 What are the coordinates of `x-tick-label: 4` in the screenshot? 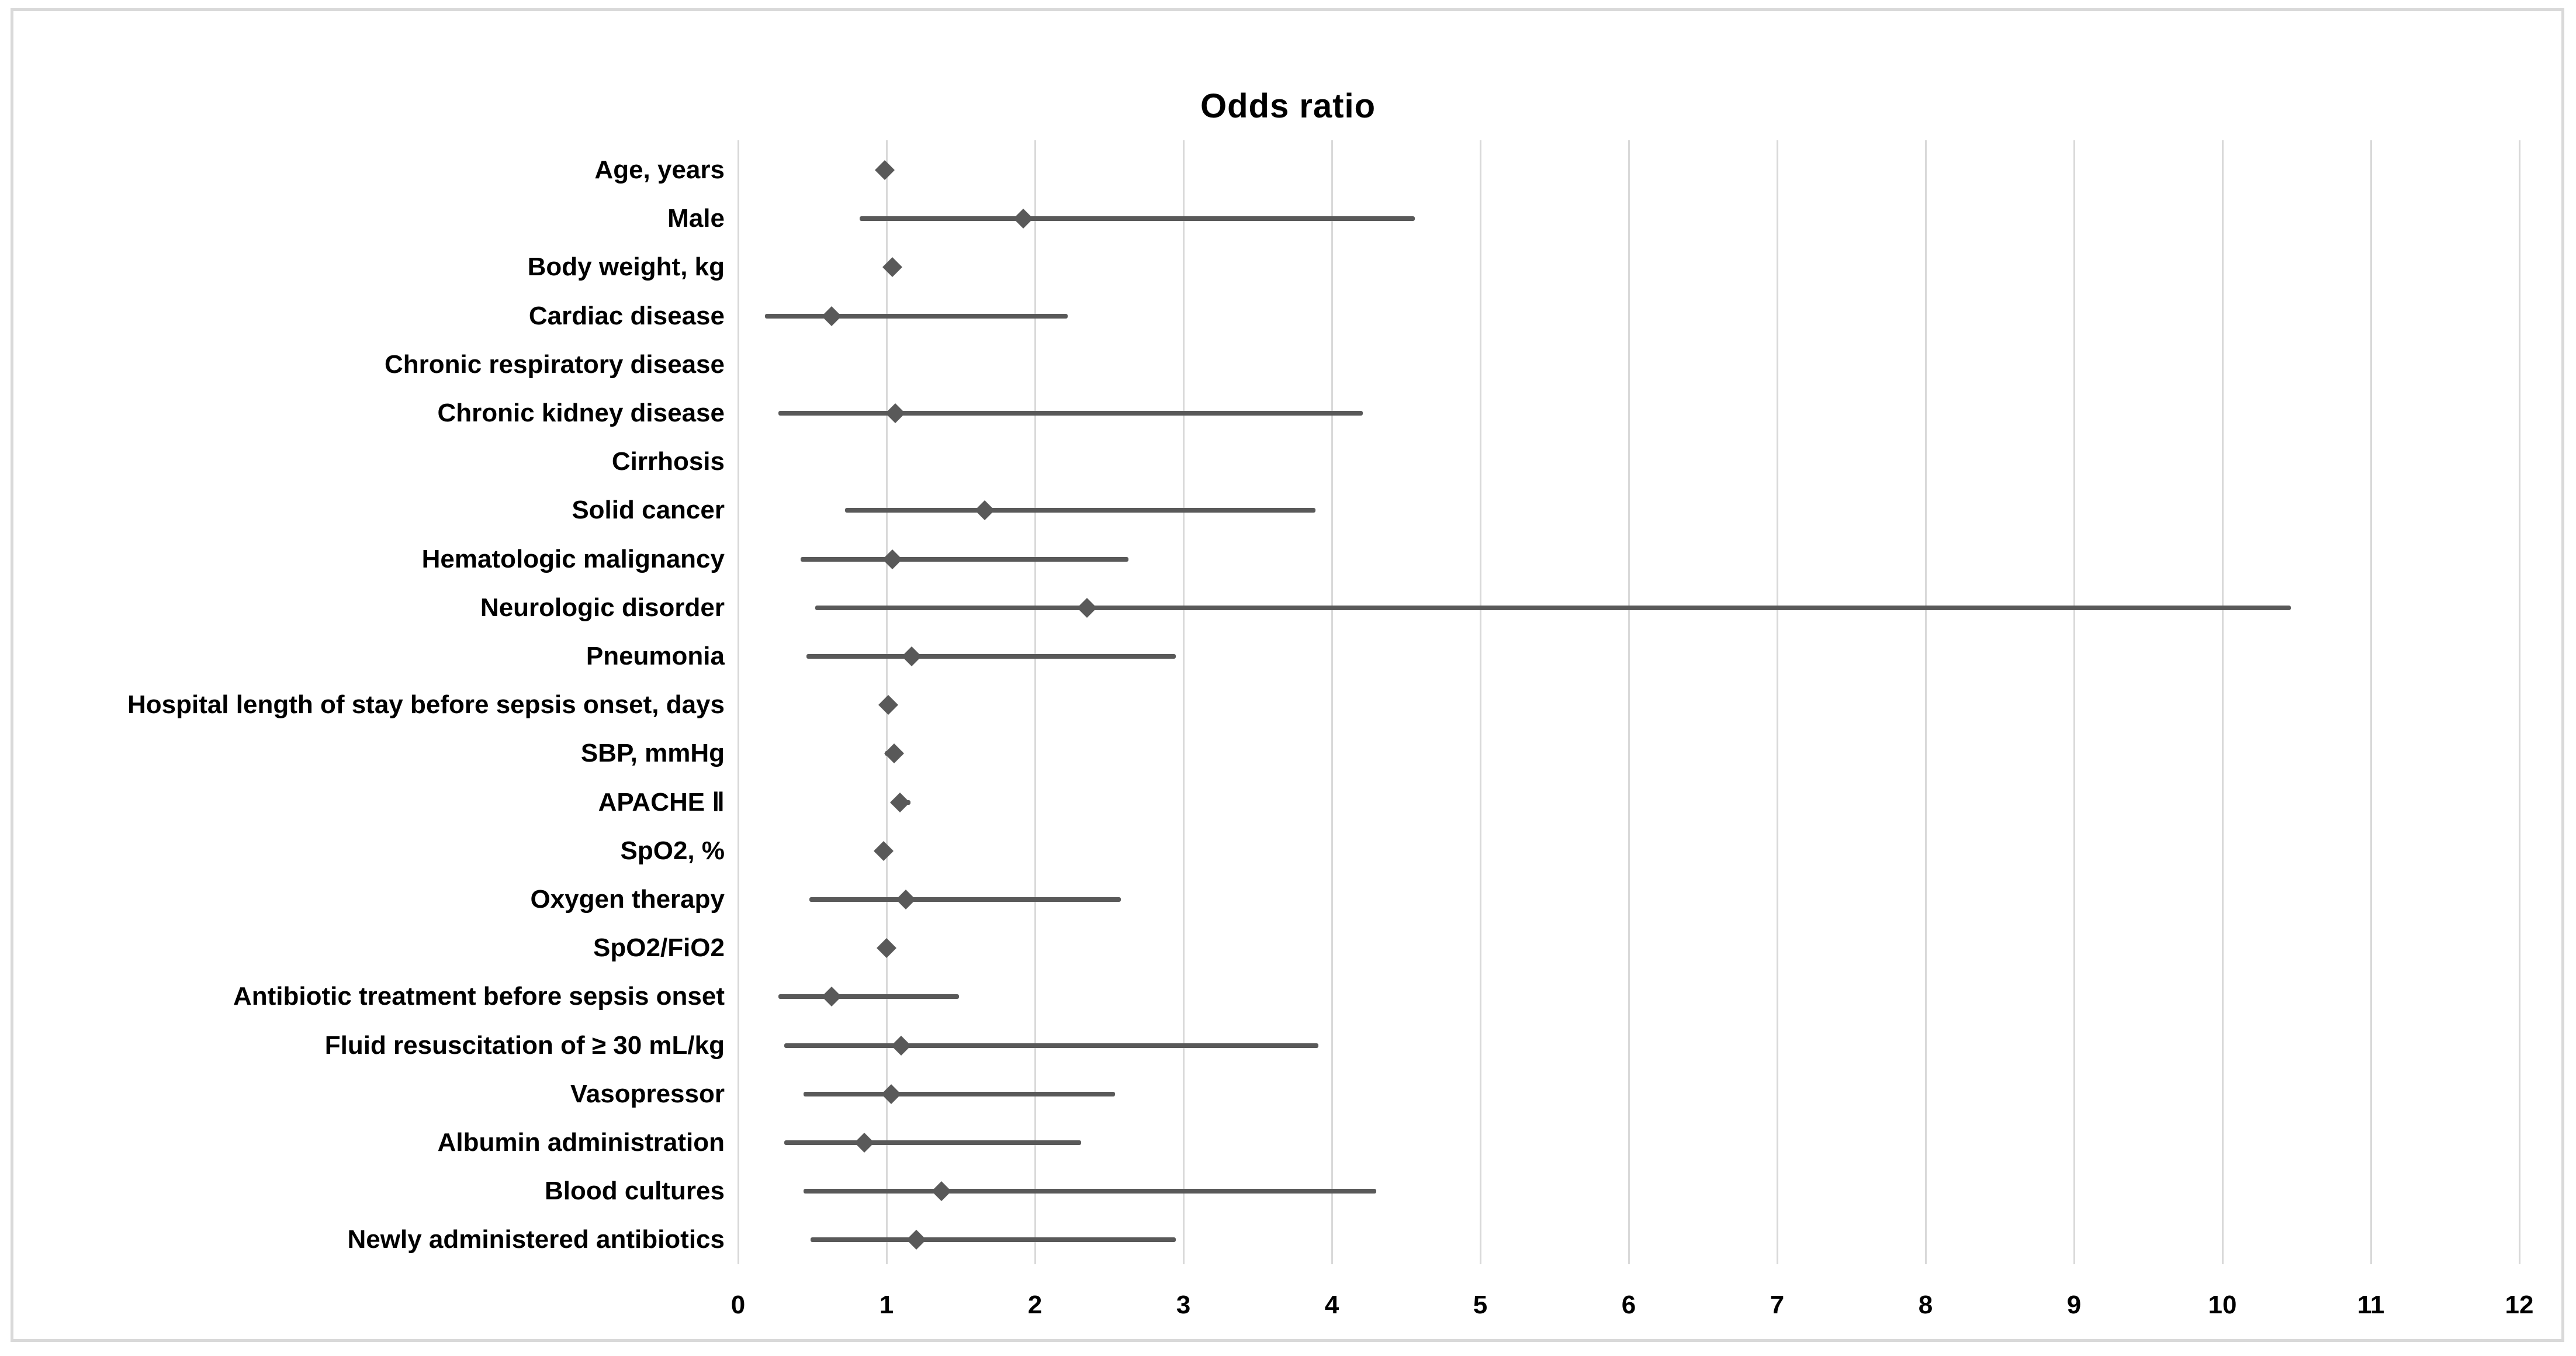 It's located at (1332, 1305).